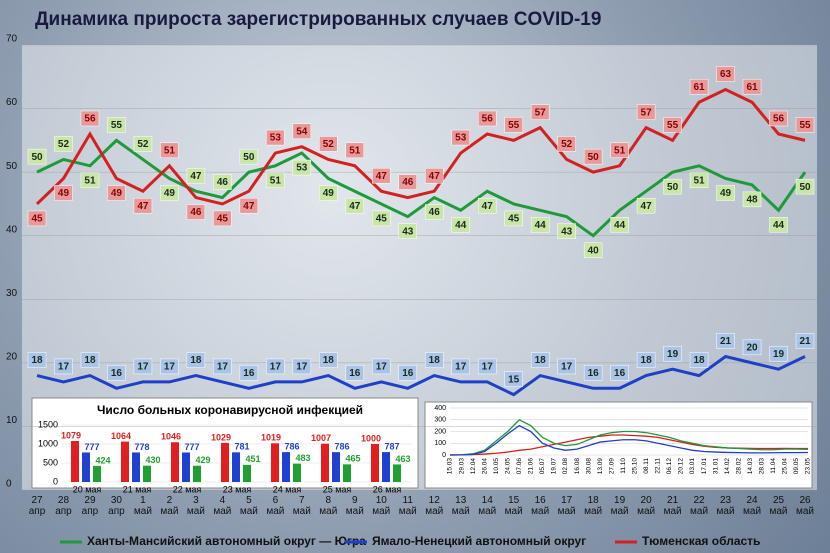 Image resolution: width=830 pixels, height=553 pixels. I want to click on x-tick-label: 1 май, so click(142, 506).